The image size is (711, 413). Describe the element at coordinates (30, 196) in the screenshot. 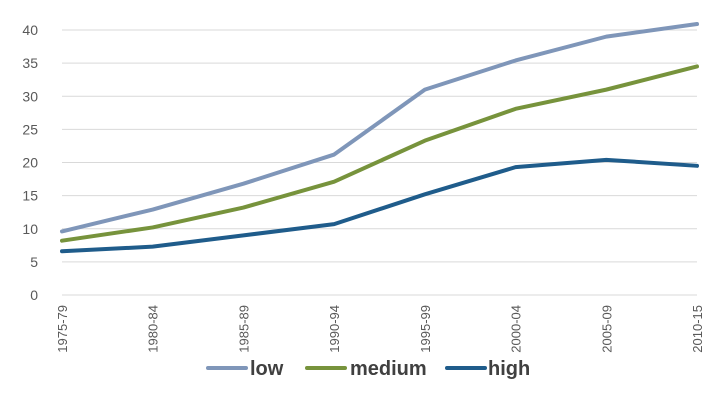

I see `y-tick-label: 15` at that location.